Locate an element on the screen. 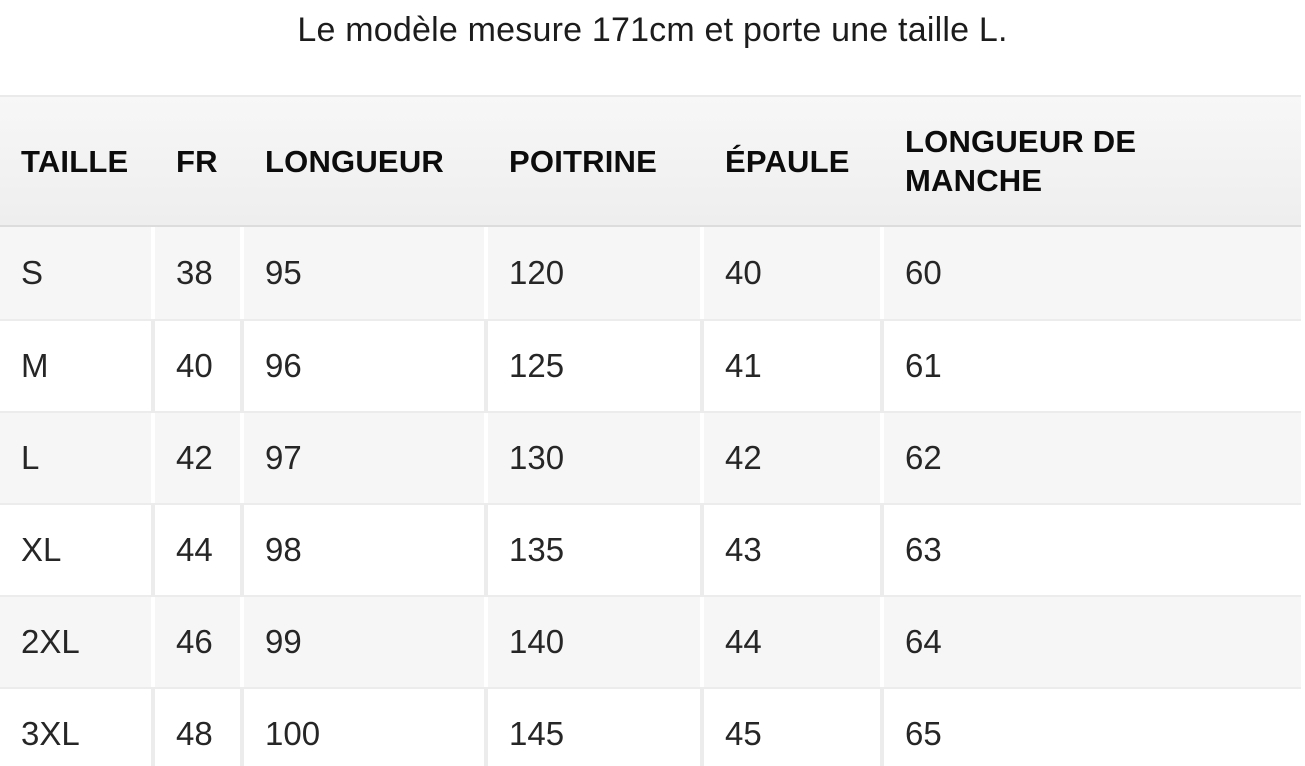 This screenshot has height=766, width=1305. table-cell-poitrine-l: 130 is located at coordinates (596, 458).